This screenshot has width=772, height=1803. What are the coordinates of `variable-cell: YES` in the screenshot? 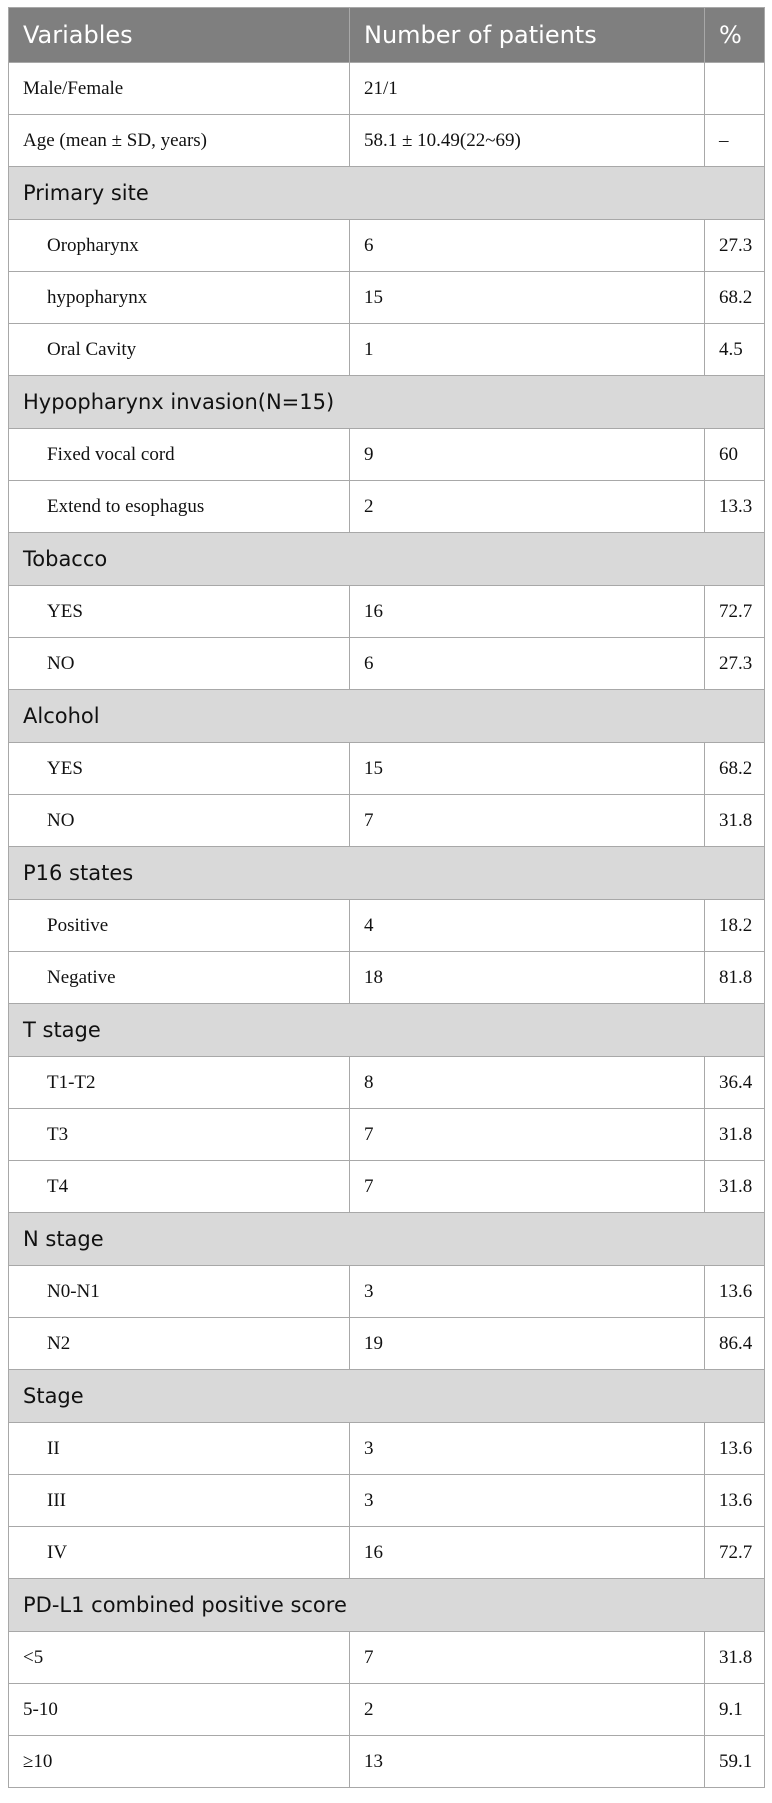 It's located at (179, 768).